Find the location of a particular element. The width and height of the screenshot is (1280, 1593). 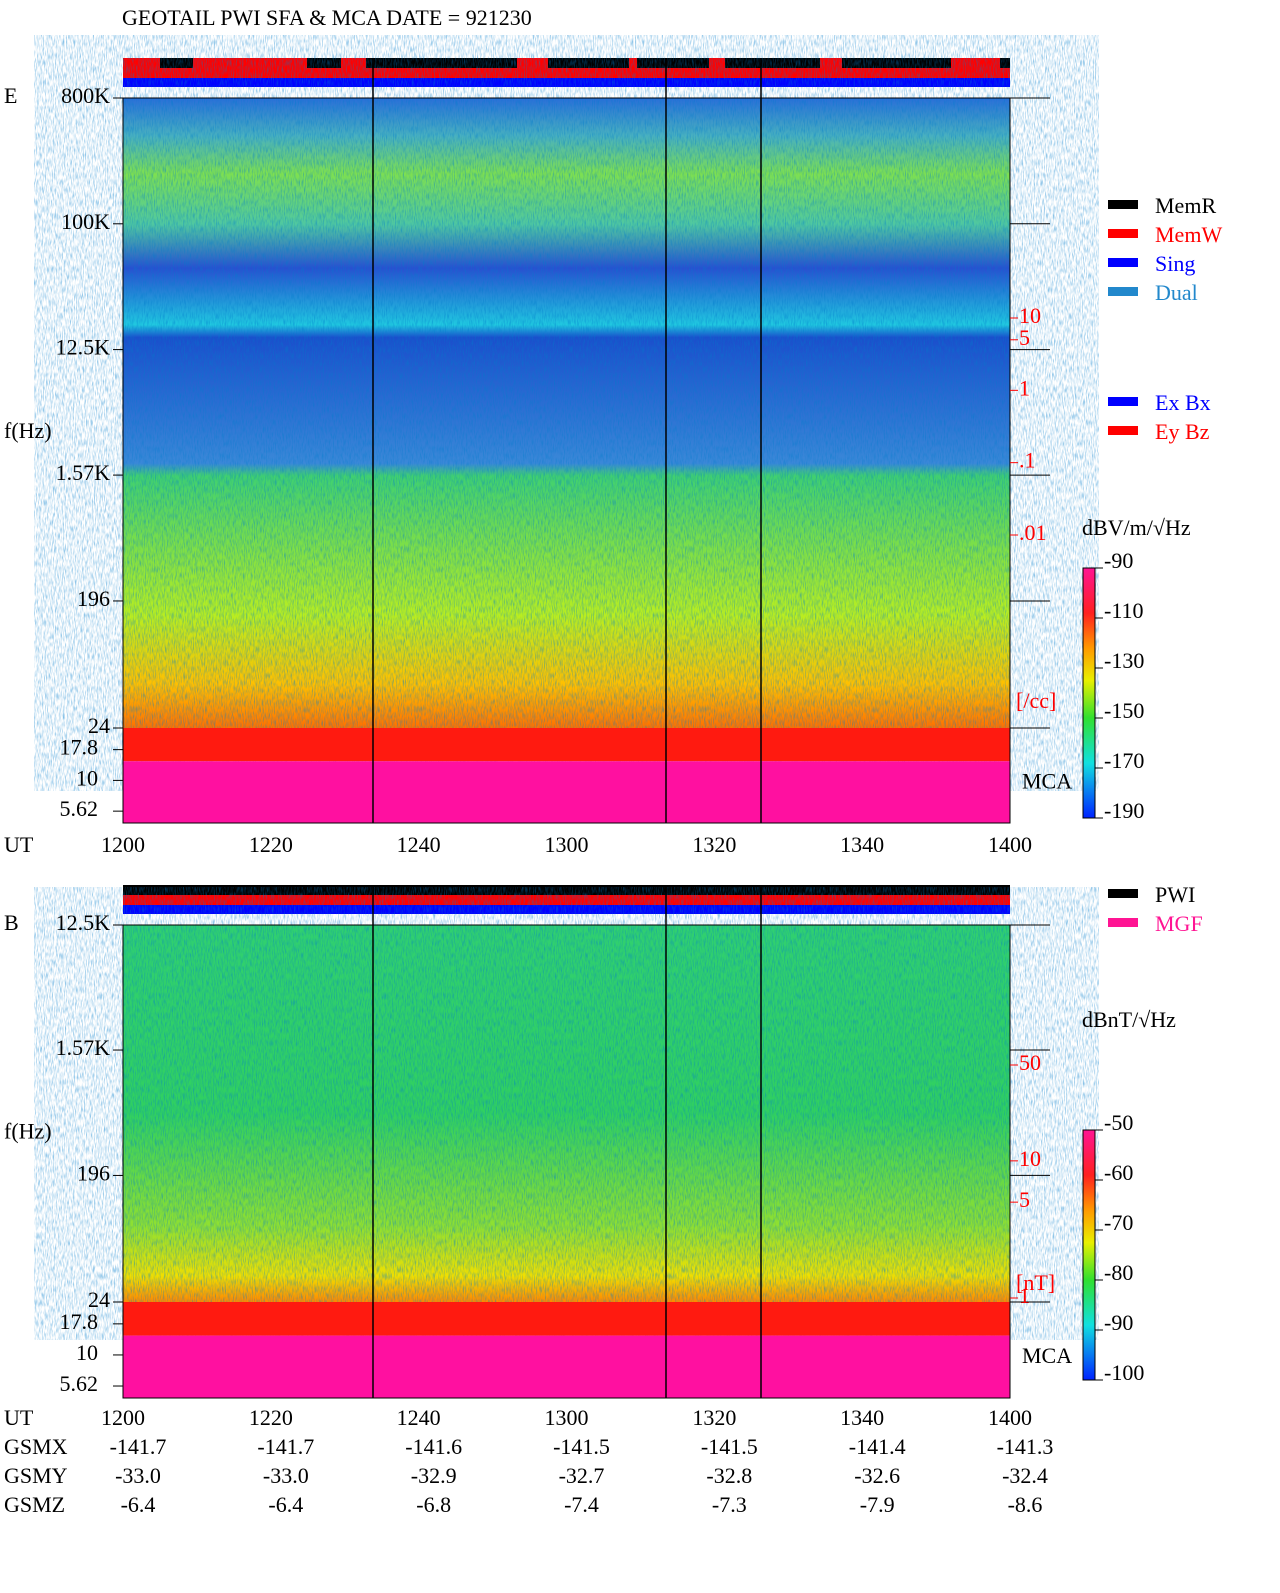

colorbar-tick-label: -150 is located at coordinates (1124, 710).